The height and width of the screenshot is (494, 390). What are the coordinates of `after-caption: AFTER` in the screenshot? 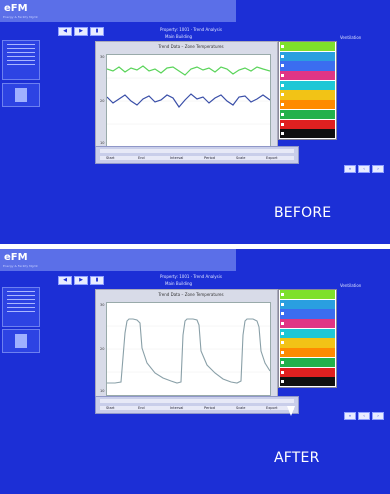 It's located at (297, 458).